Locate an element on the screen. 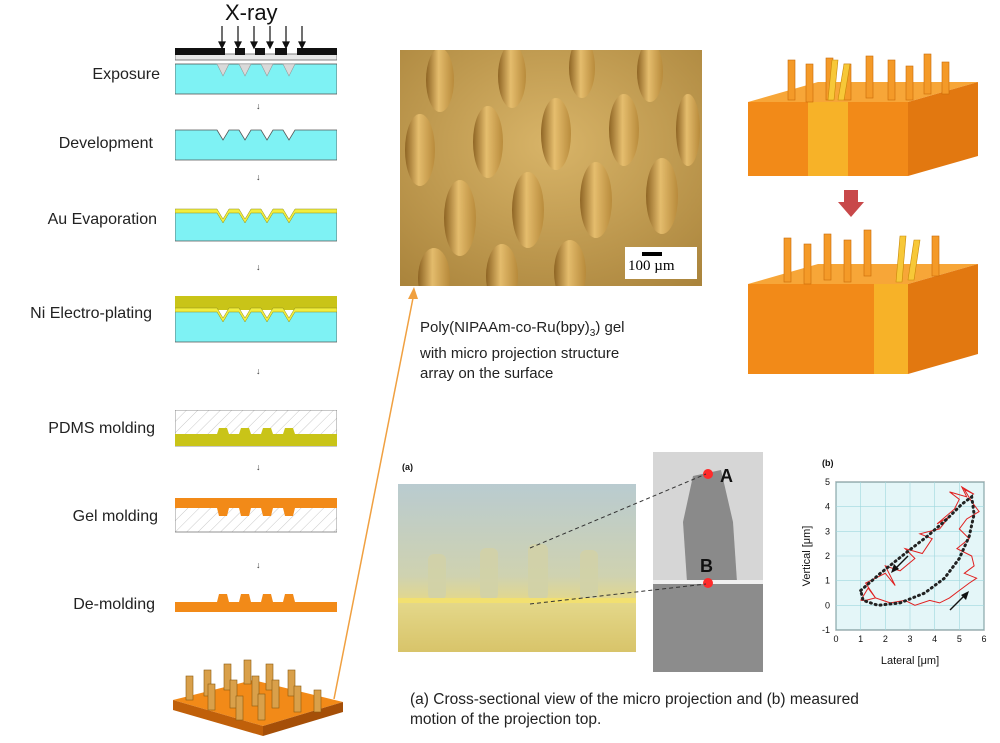 Image resolution: width=1000 pixels, height=743 pixels. series-fitted-loop-line is located at coordinates (917, 550).